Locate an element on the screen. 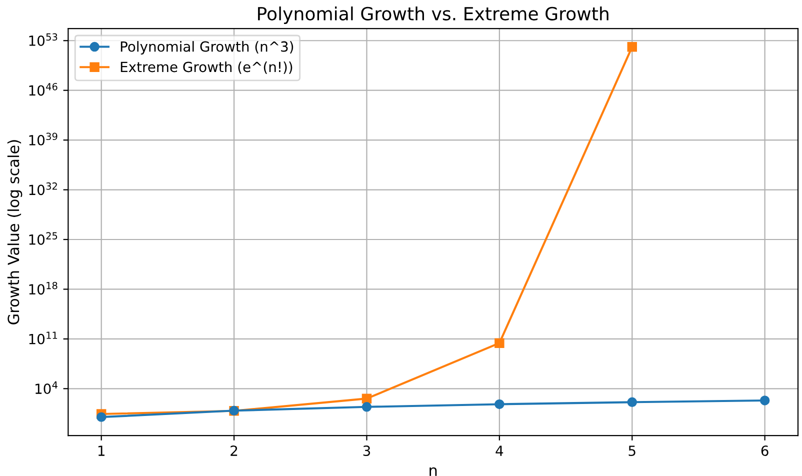  chart-title: Polynomial Growth vs. Extreme Growth is located at coordinates (433, 15).